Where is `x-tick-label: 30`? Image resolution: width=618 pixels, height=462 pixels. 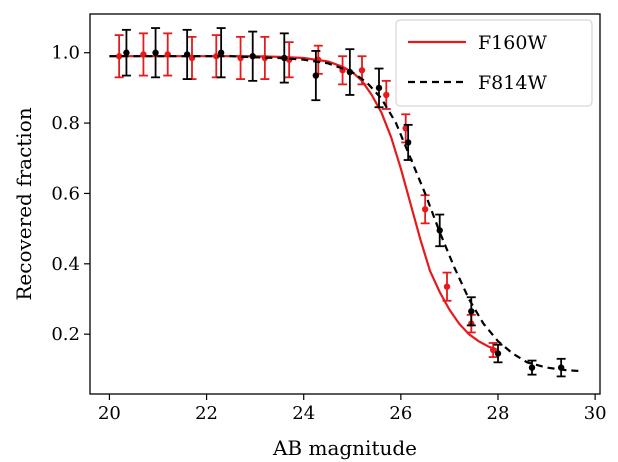
x-tick-label: 30 is located at coordinates (595, 413).